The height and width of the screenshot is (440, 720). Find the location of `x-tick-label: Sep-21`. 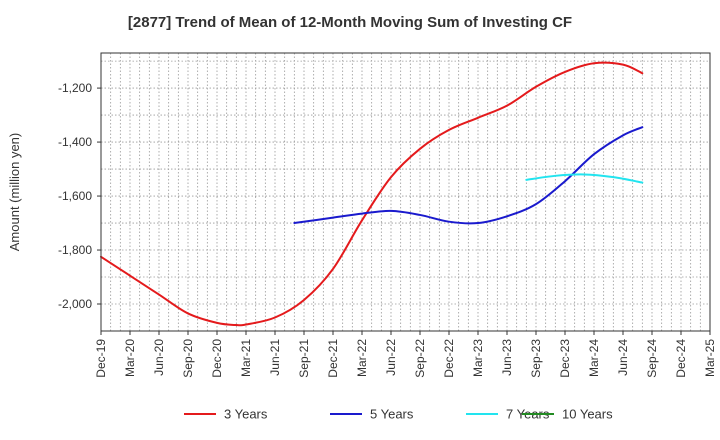

x-tick-label: Sep-21 is located at coordinates (304, 358).